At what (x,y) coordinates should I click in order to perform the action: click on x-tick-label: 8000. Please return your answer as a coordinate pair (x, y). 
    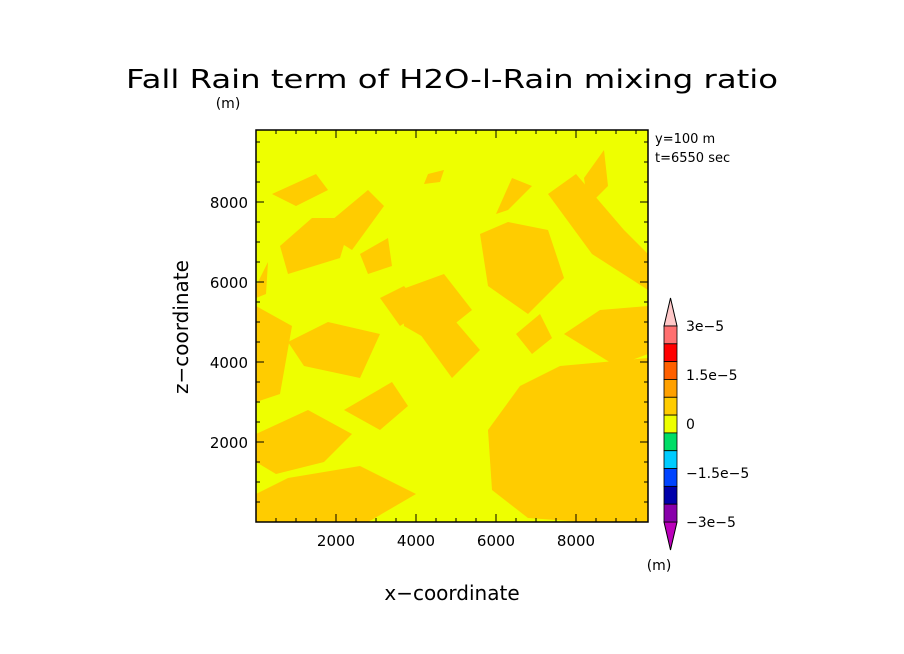
    Looking at the image, I should click on (576, 541).